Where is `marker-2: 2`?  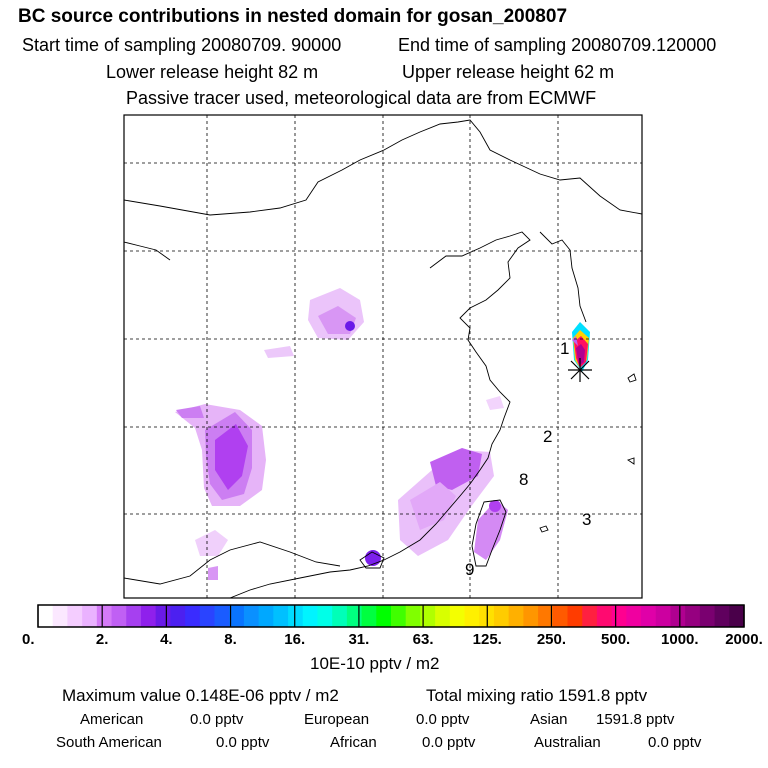 marker-2: 2 is located at coordinates (547, 436).